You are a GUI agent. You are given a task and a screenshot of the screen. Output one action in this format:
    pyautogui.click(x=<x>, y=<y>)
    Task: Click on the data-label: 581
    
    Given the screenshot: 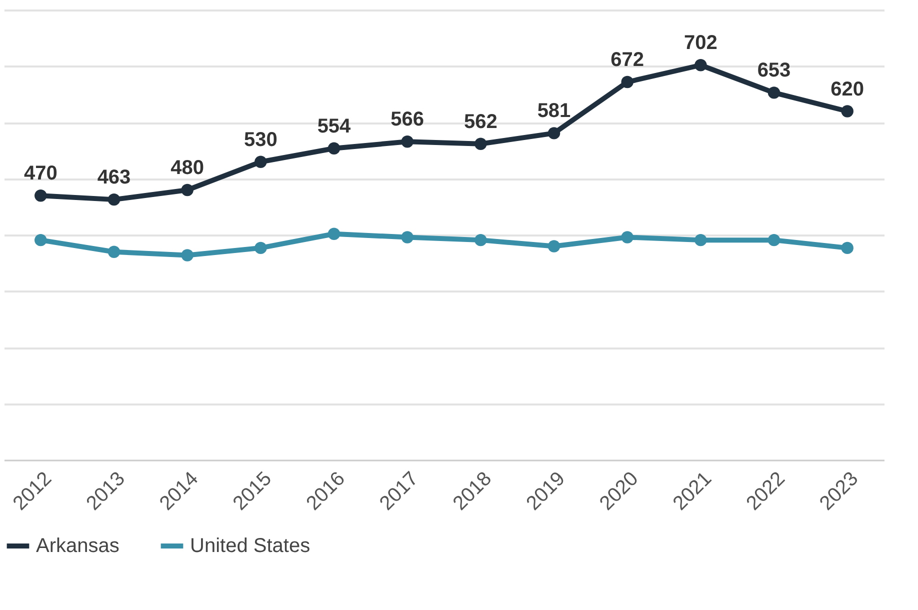 What is the action you would take?
    pyautogui.click(x=554, y=111)
    